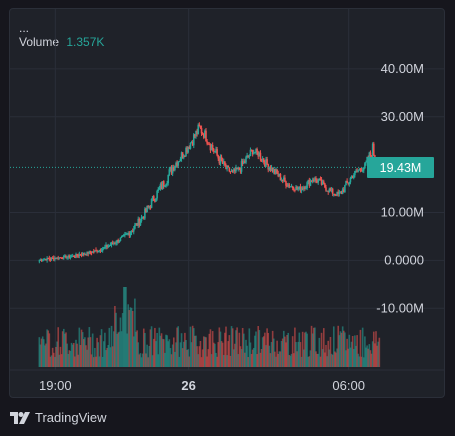 Image resolution: width=455 pixels, height=436 pixels. What do you see at coordinates (202, 385) in the screenshot?
I see `time-axis: 19:00 26 06:00` at bounding box center [202, 385].